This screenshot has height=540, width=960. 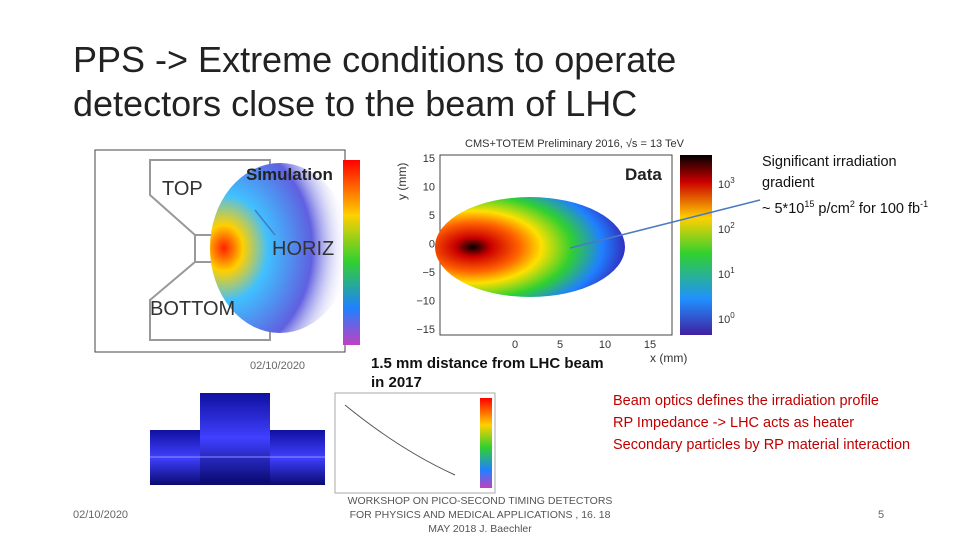 I want to click on x-tick-label: 15, so click(x=650, y=345).